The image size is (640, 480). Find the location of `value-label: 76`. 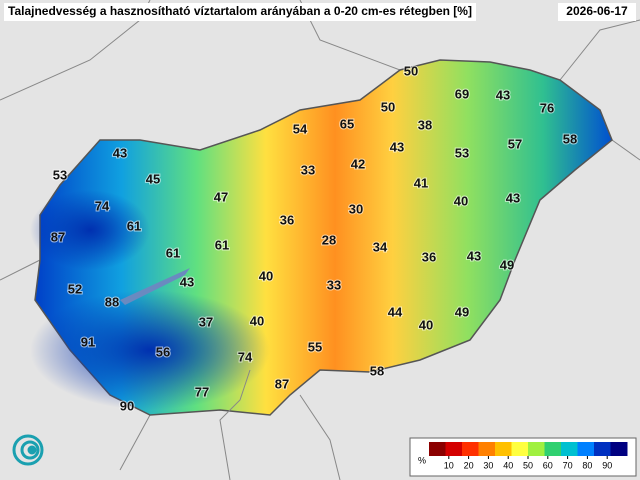

value-label: 76 is located at coordinates (547, 107).